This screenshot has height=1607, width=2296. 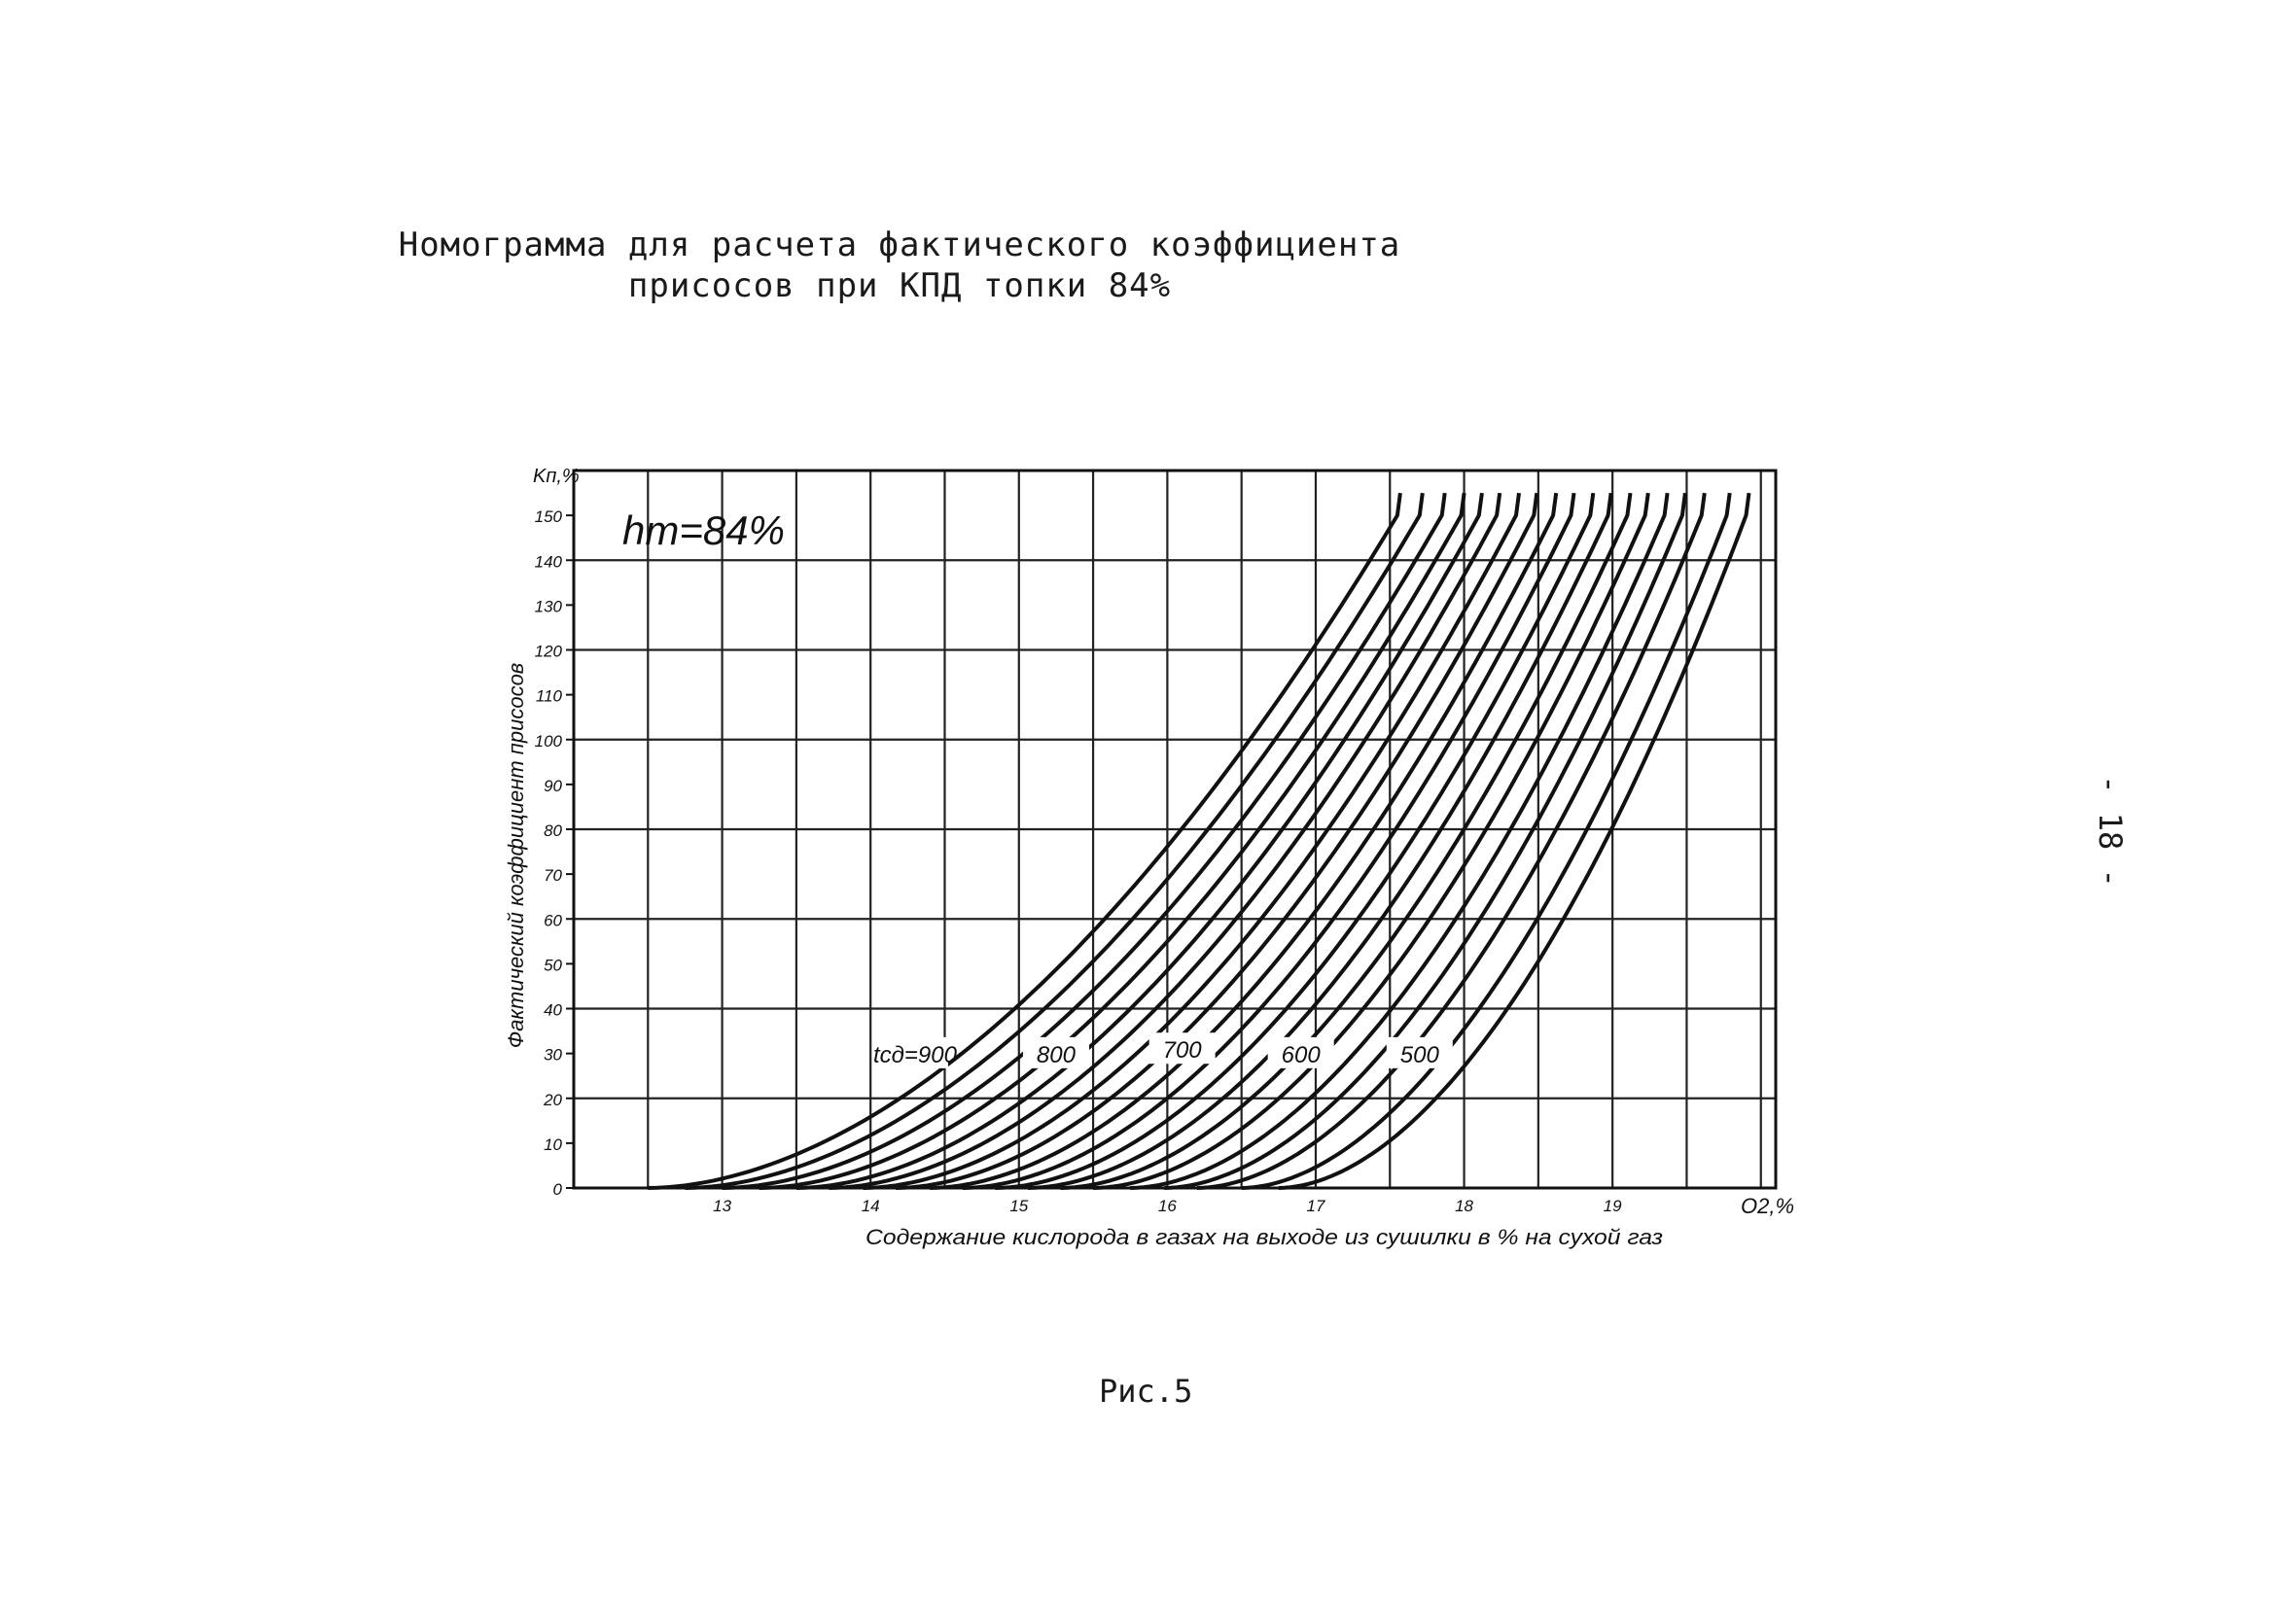 What do you see at coordinates (1613, 1206) in the screenshot?
I see `x-tick-label: 19` at bounding box center [1613, 1206].